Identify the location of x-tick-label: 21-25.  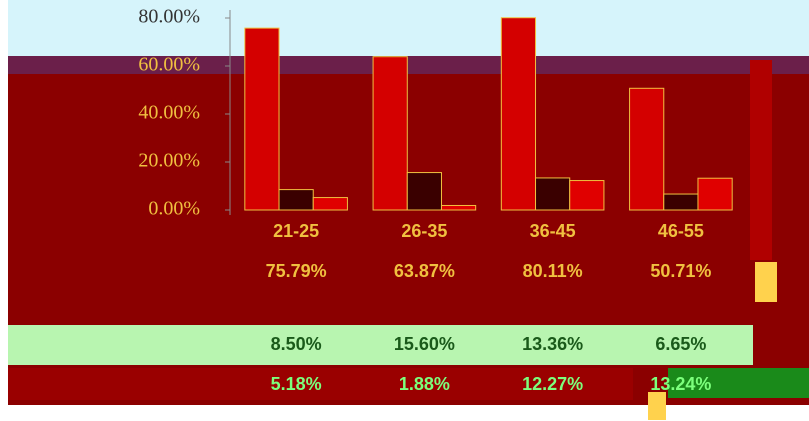
(296, 231).